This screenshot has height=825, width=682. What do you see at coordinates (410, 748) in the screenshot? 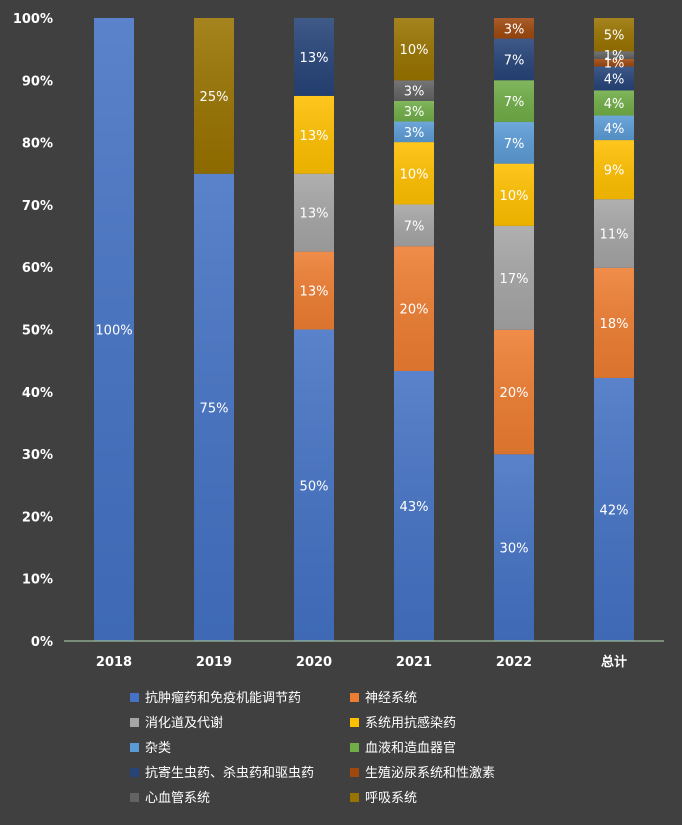
I see `legend-label: 血液和造血器官` at bounding box center [410, 748].